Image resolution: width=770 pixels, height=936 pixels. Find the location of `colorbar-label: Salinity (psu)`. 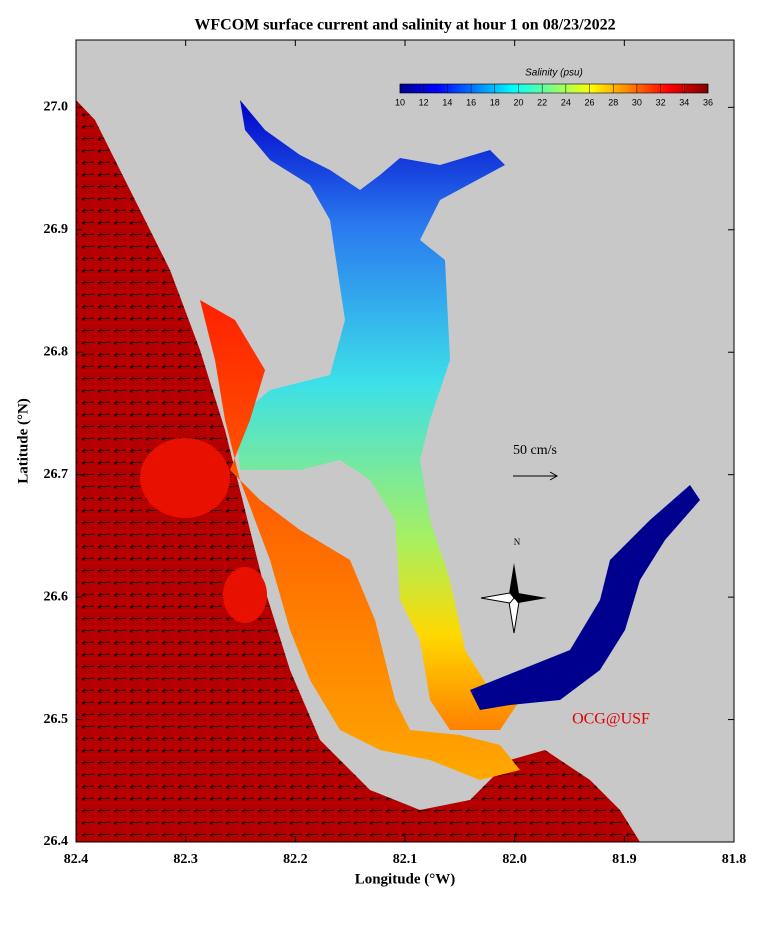

colorbar-label: Salinity (psu) is located at coordinates (554, 73).